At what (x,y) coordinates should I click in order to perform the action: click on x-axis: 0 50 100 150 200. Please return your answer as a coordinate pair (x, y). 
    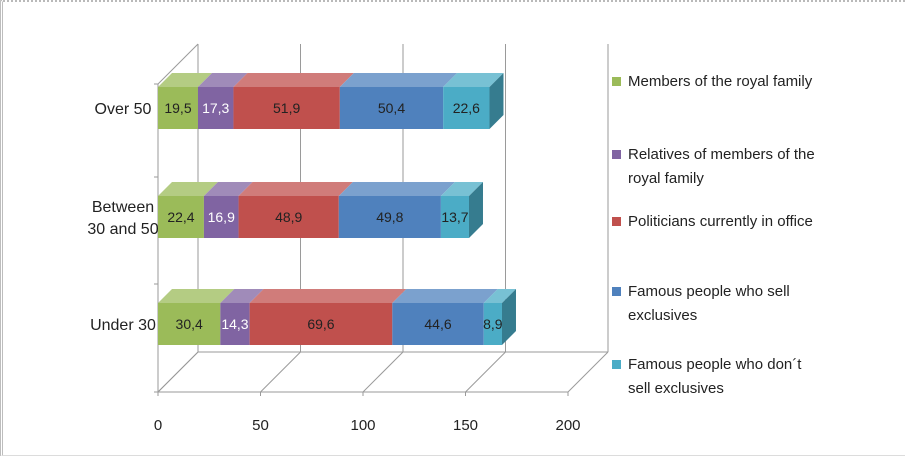
    Looking at the image, I should click on (367, 412).